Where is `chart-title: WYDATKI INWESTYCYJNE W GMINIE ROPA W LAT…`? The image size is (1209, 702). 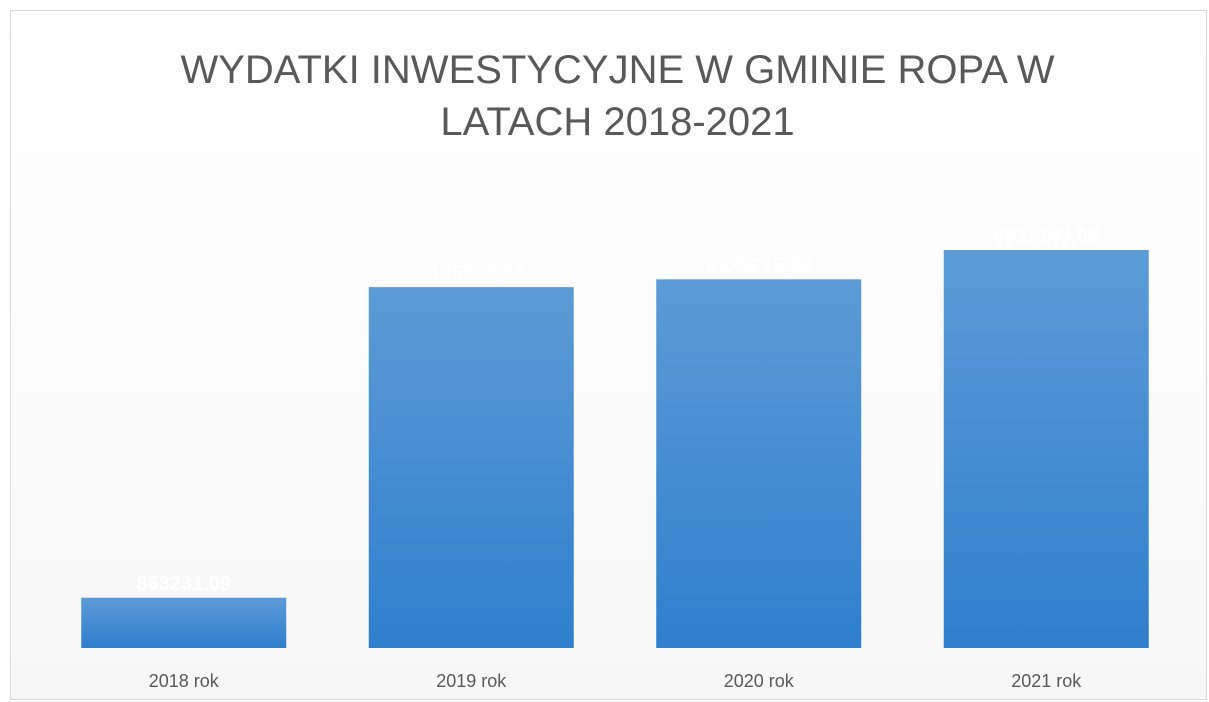 chart-title: WYDATKI INWESTYCYJNE W GMINIE ROPA W LAT… is located at coordinates (617, 96).